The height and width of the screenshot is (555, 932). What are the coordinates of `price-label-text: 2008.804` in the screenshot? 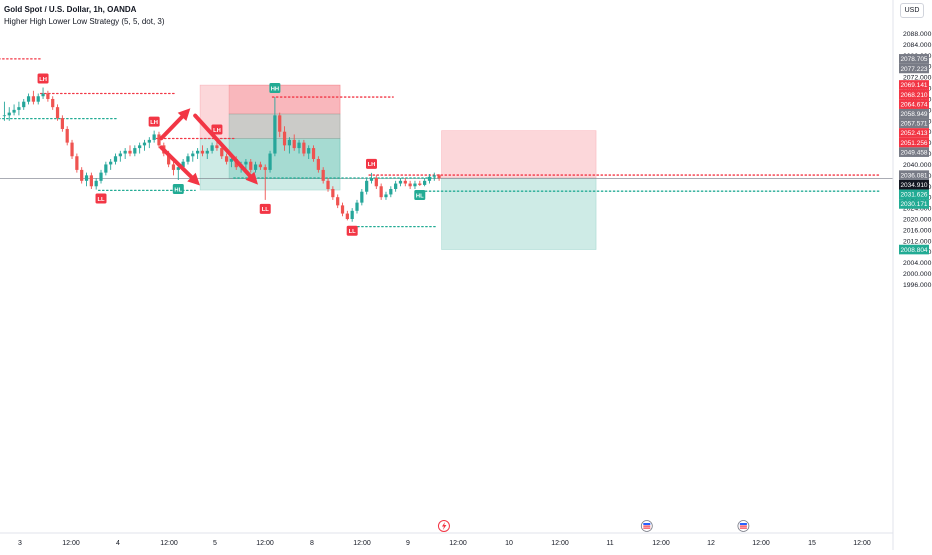 It's located at (913, 250).